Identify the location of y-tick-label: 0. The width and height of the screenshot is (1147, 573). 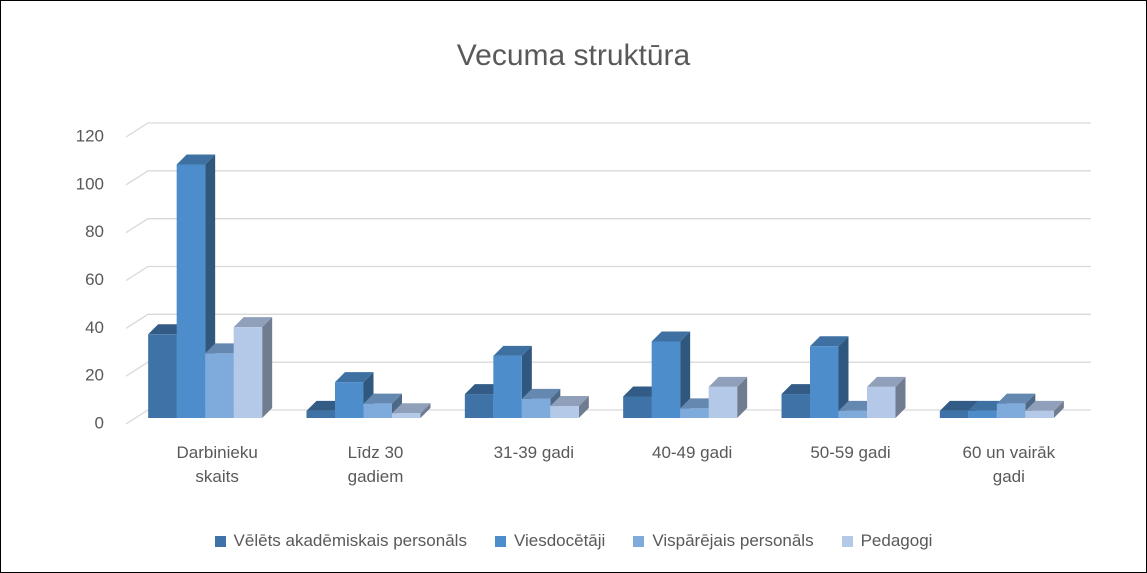
(99, 422).